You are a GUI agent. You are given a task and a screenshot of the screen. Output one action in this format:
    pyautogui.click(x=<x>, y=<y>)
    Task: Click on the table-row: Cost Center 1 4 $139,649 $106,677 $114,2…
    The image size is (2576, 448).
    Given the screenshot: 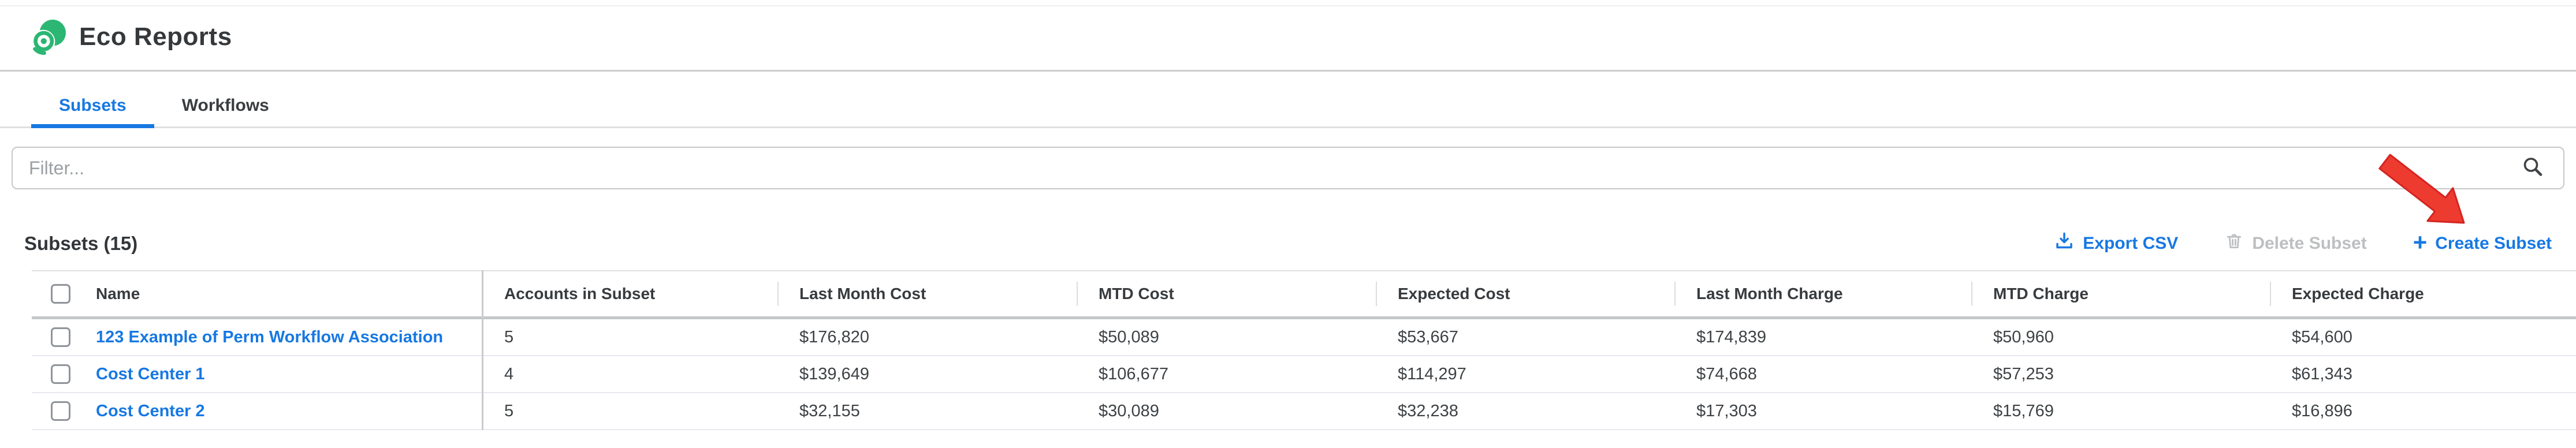 What is the action you would take?
    pyautogui.click(x=1304, y=374)
    